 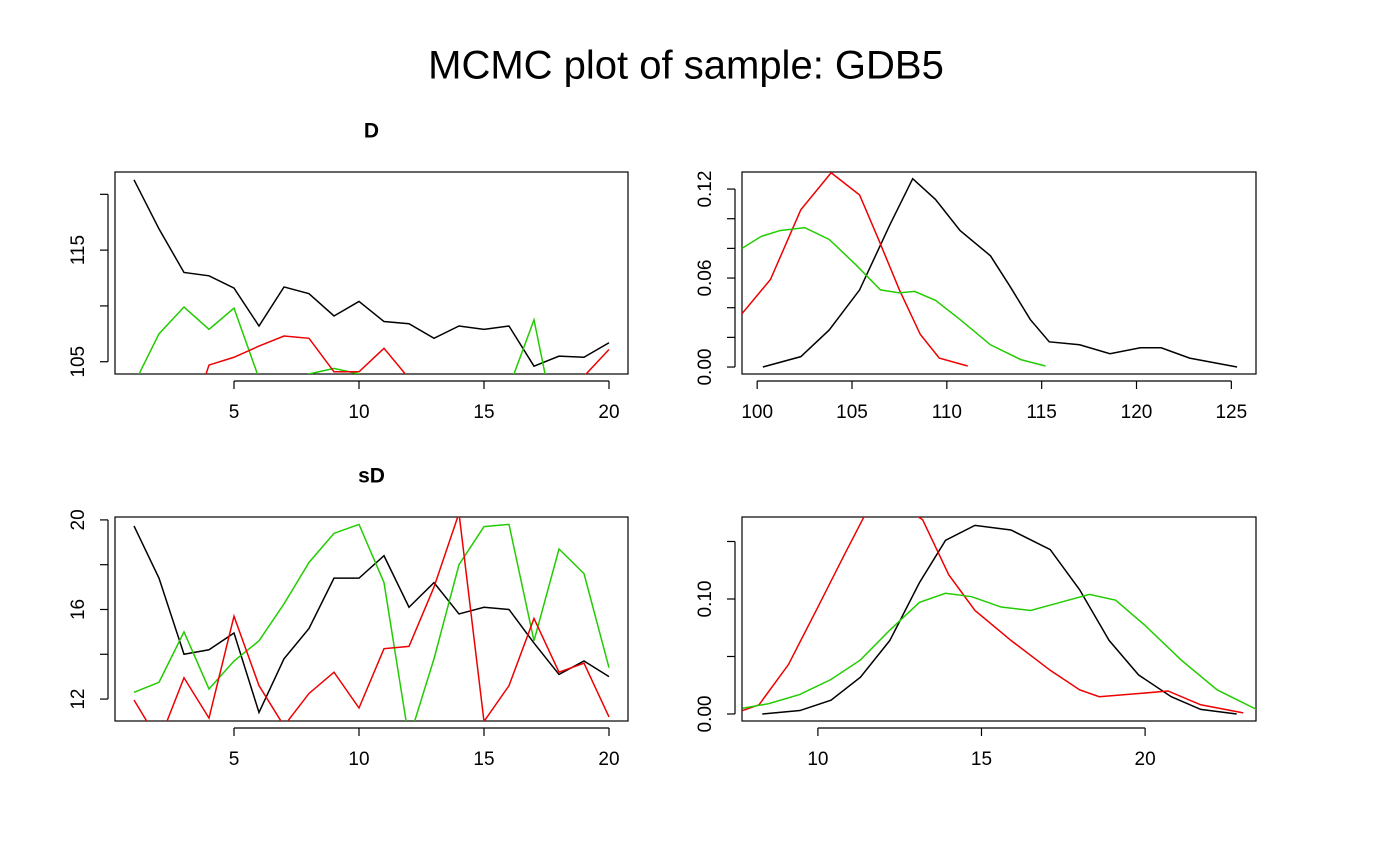 I want to click on x-tick-label: 125, so click(x=1231, y=412).